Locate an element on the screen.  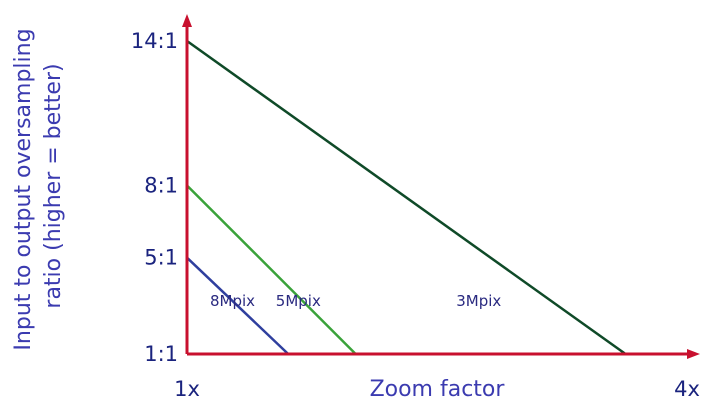
x-axis-label: Zoom factor is located at coordinates (438, 389).